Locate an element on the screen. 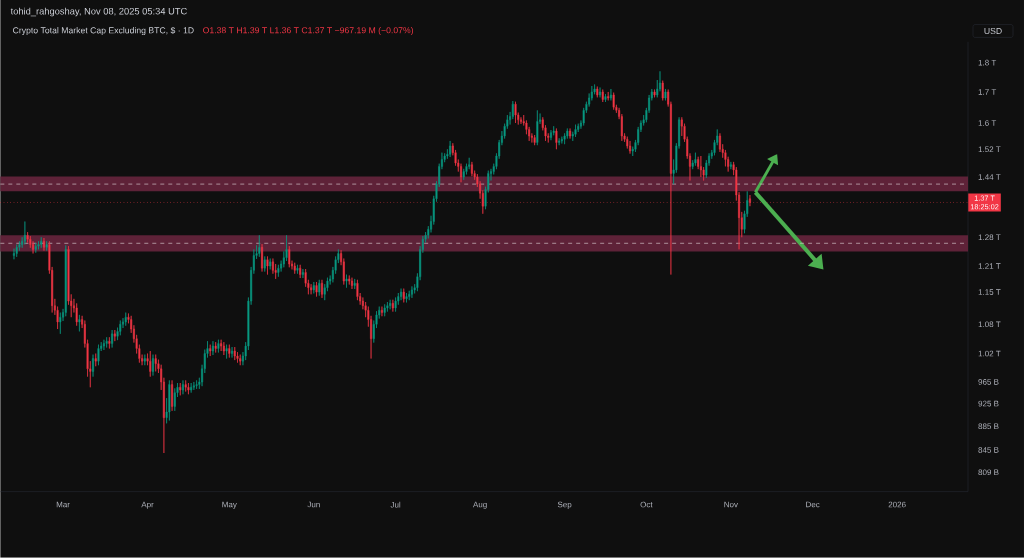 Image resolution: width=1024 pixels, height=558 pixels. y-tick-label: 1.08 T is located at coordinates (989, 324).